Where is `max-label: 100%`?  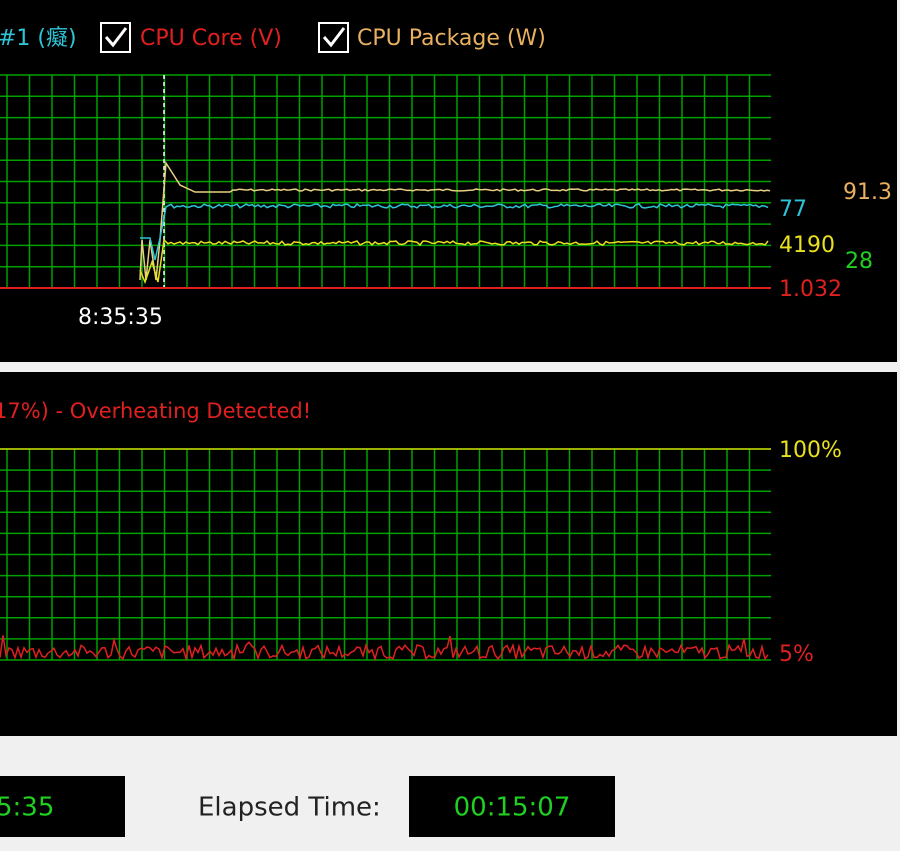 max-label: 100% is located at coordinates (810, 450).